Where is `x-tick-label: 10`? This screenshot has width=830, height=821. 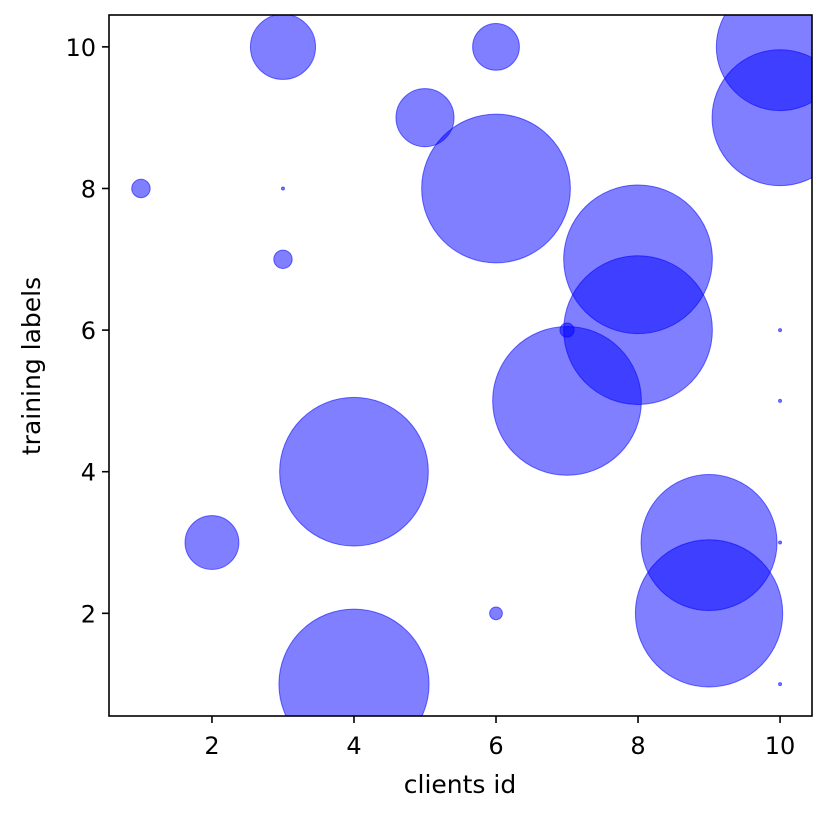 x-tick-label: 10 is located at coordinates (780, 746).